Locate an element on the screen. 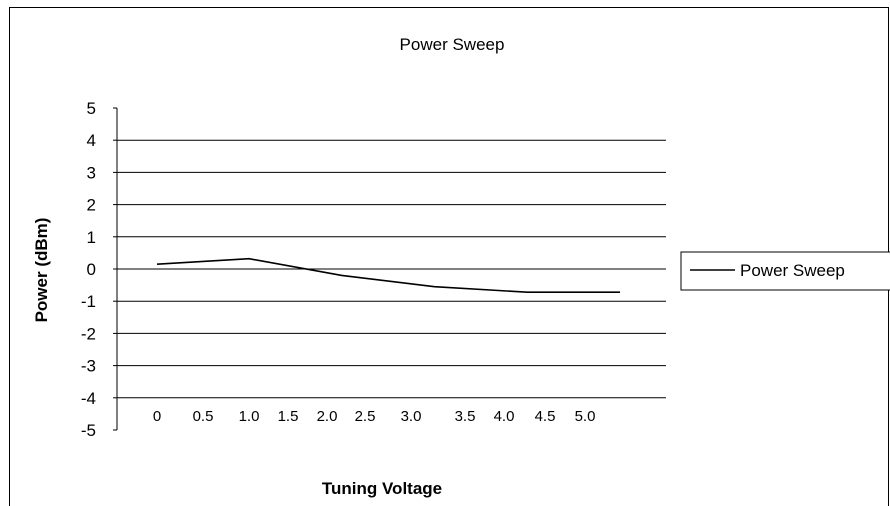  legend-box is located at coordinates (785, 271).